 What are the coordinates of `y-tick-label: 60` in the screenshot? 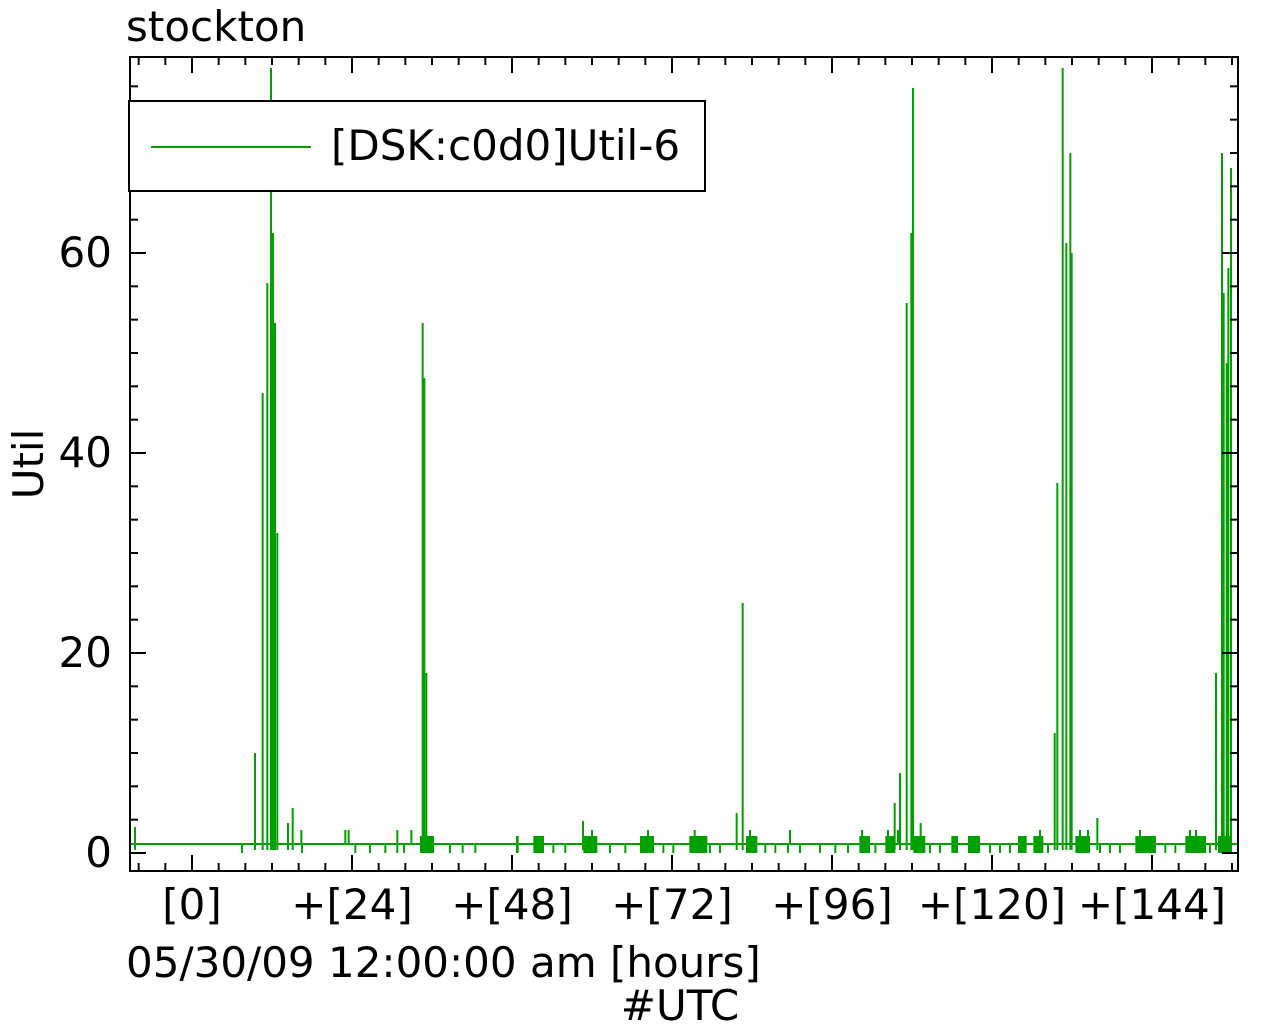 It's located at (85, 252).